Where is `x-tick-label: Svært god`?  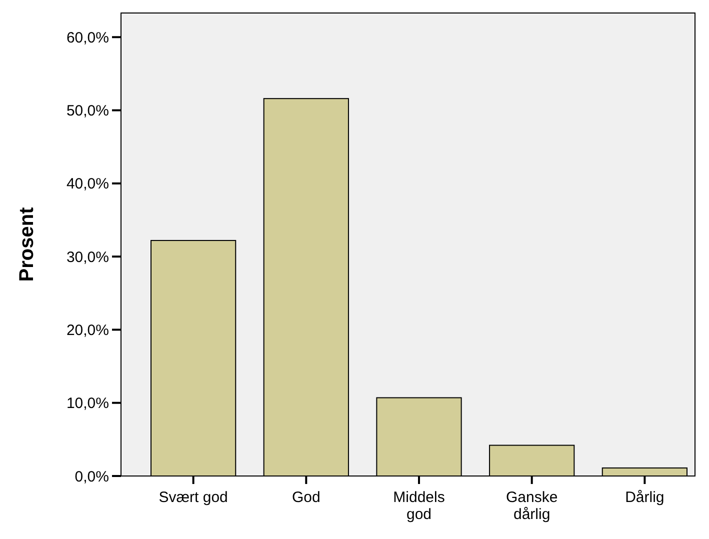
x-tick-label: Svært god is located at coordinates (193, 497).